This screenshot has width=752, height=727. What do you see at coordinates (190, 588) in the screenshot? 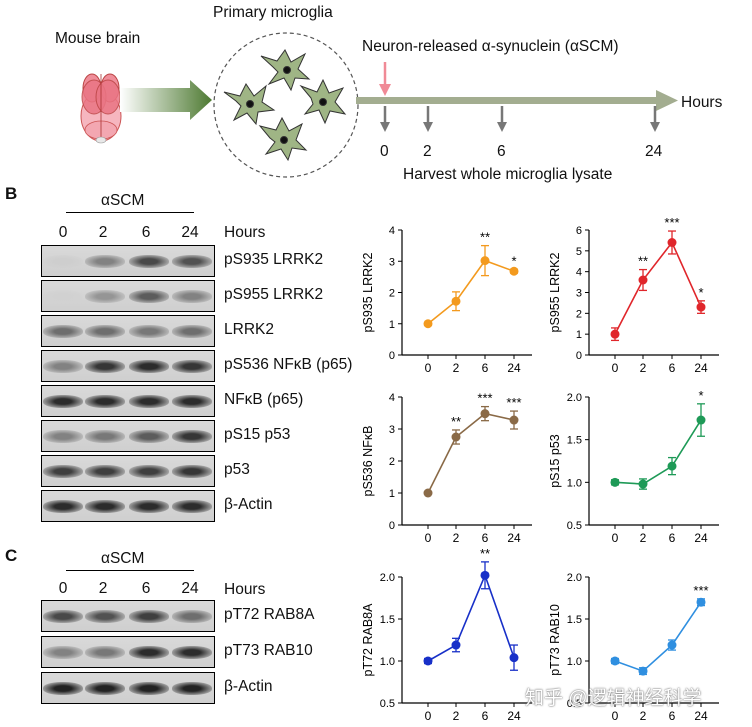
I see `lane-label: 24` at bounding box center [190, 588].